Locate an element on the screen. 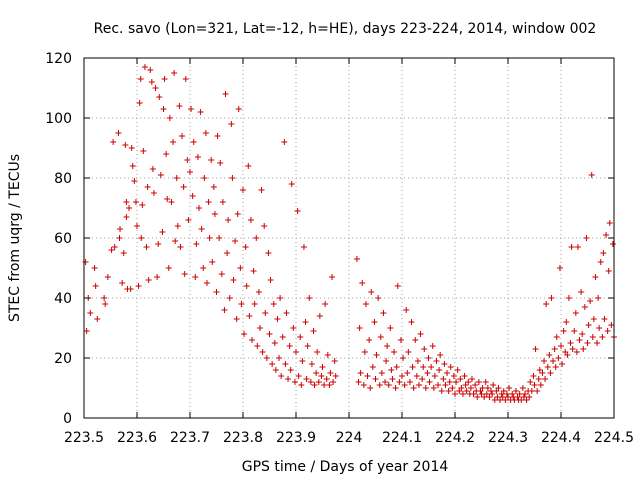 The width and height of the screenshot is (640, 480). x-tick-label: 224.2 is located at coordinates (455, 438).